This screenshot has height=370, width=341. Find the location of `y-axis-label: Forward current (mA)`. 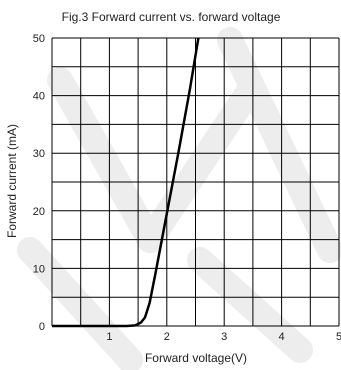

y-axis-label: Forward current (mA) is located at coordinates (12, 181).